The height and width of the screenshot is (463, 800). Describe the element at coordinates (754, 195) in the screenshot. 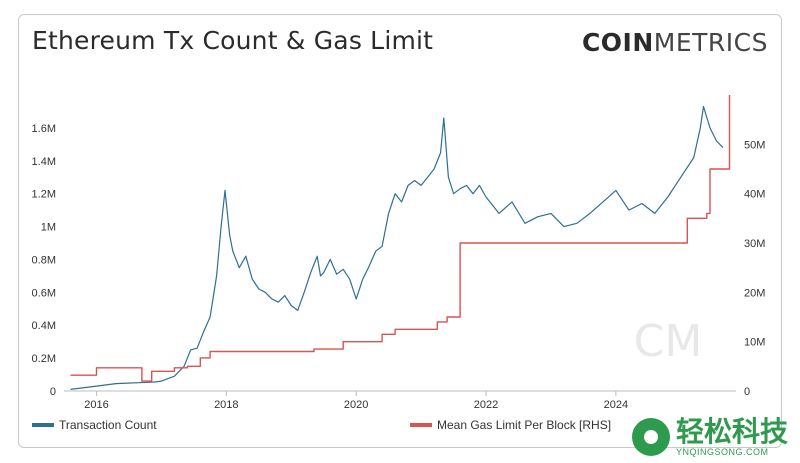

I see `y-right-tick-label: 40M` at that location.